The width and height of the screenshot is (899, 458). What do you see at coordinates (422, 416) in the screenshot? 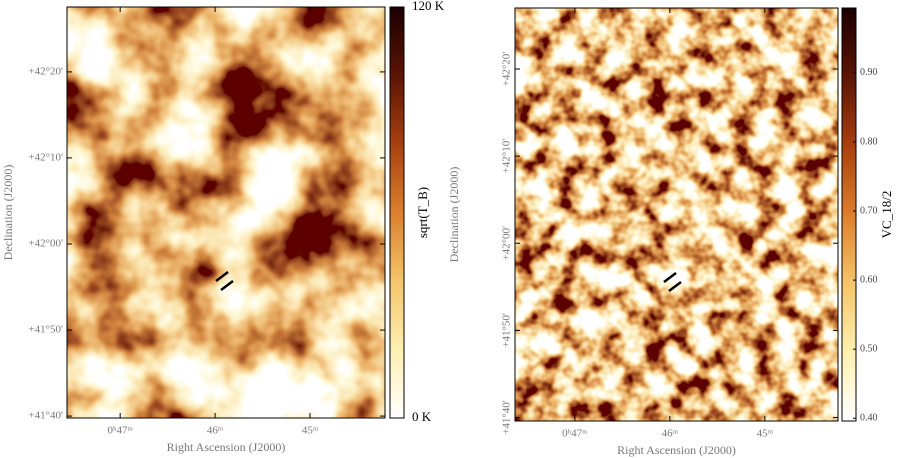
I see `colorbar-tick-label: 0 K` at bounding box center [422, 416].